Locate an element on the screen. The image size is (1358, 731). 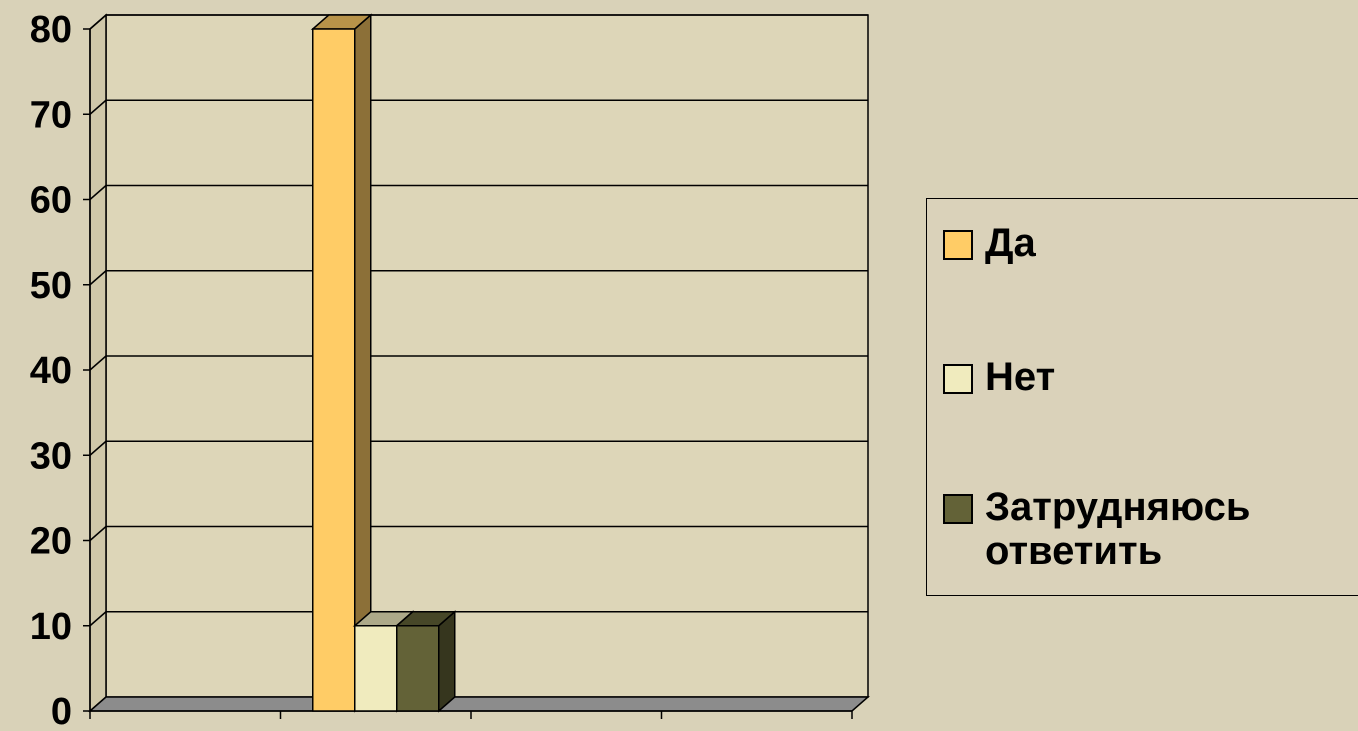
y-tick-label: 10 is located at coordinates (51, 627).